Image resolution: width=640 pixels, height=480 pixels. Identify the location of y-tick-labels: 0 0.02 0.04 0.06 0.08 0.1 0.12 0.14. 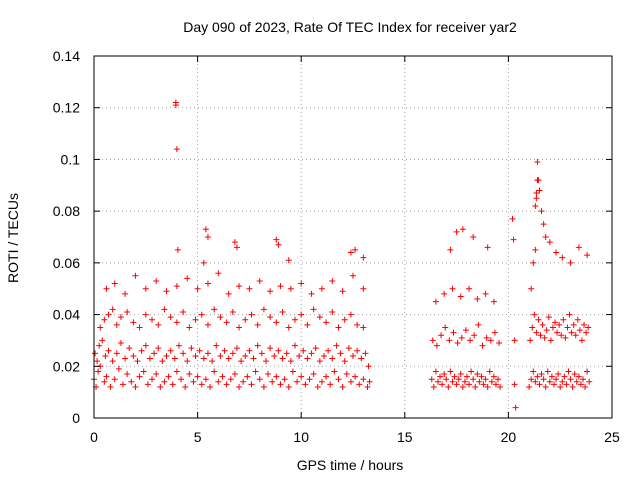
(66, 237).